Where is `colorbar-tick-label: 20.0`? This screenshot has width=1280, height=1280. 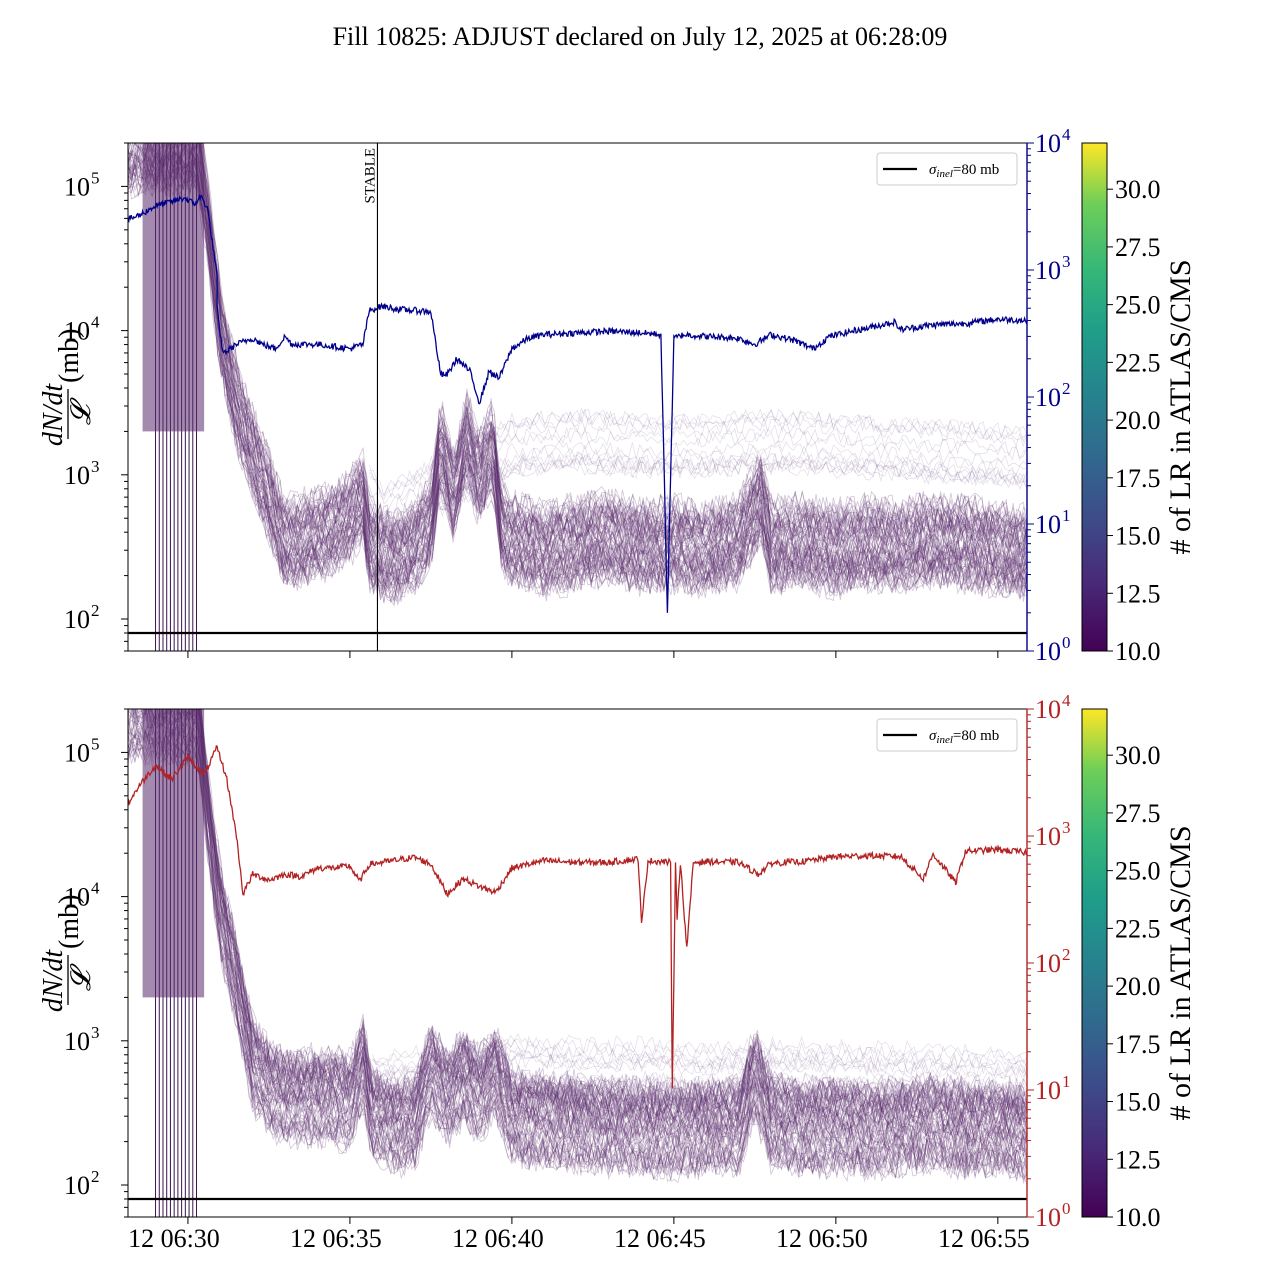
colorbar-tick-label: 20.0 is located at coordinates (1138, 420).